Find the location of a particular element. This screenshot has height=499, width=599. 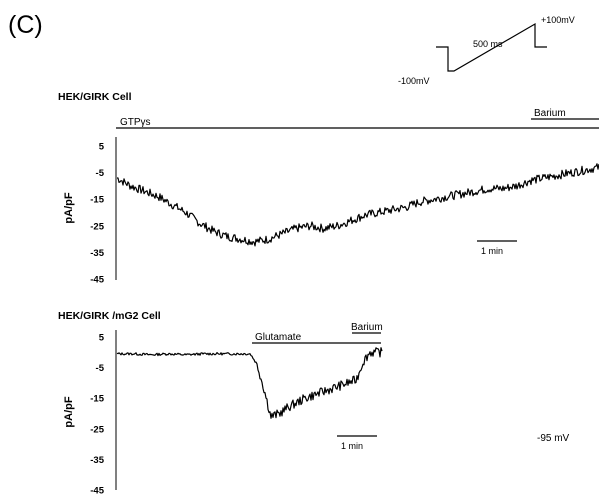

panel-bottom-y-label: pA/pF is located at coordinates (69, 411).